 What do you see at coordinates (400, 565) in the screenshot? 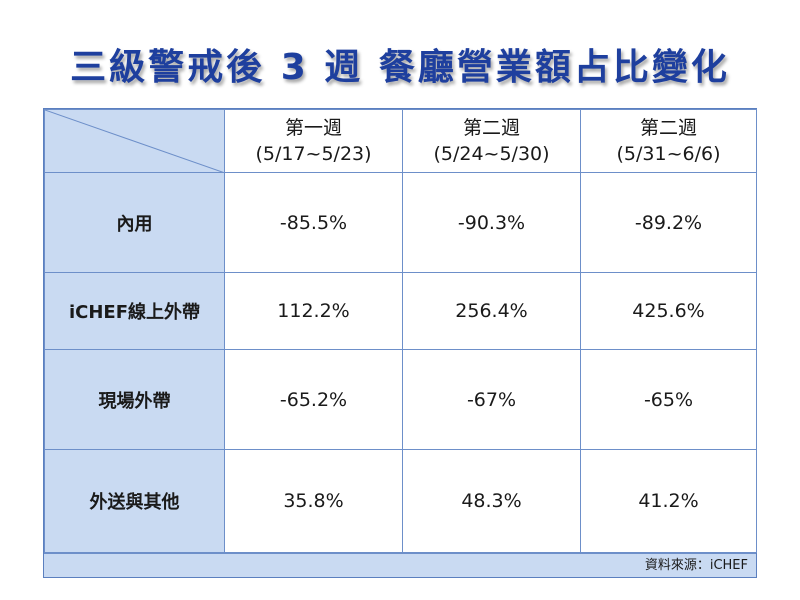
I see `source-note: 資料來源：iCHEF` at bounding box center [400, 565].